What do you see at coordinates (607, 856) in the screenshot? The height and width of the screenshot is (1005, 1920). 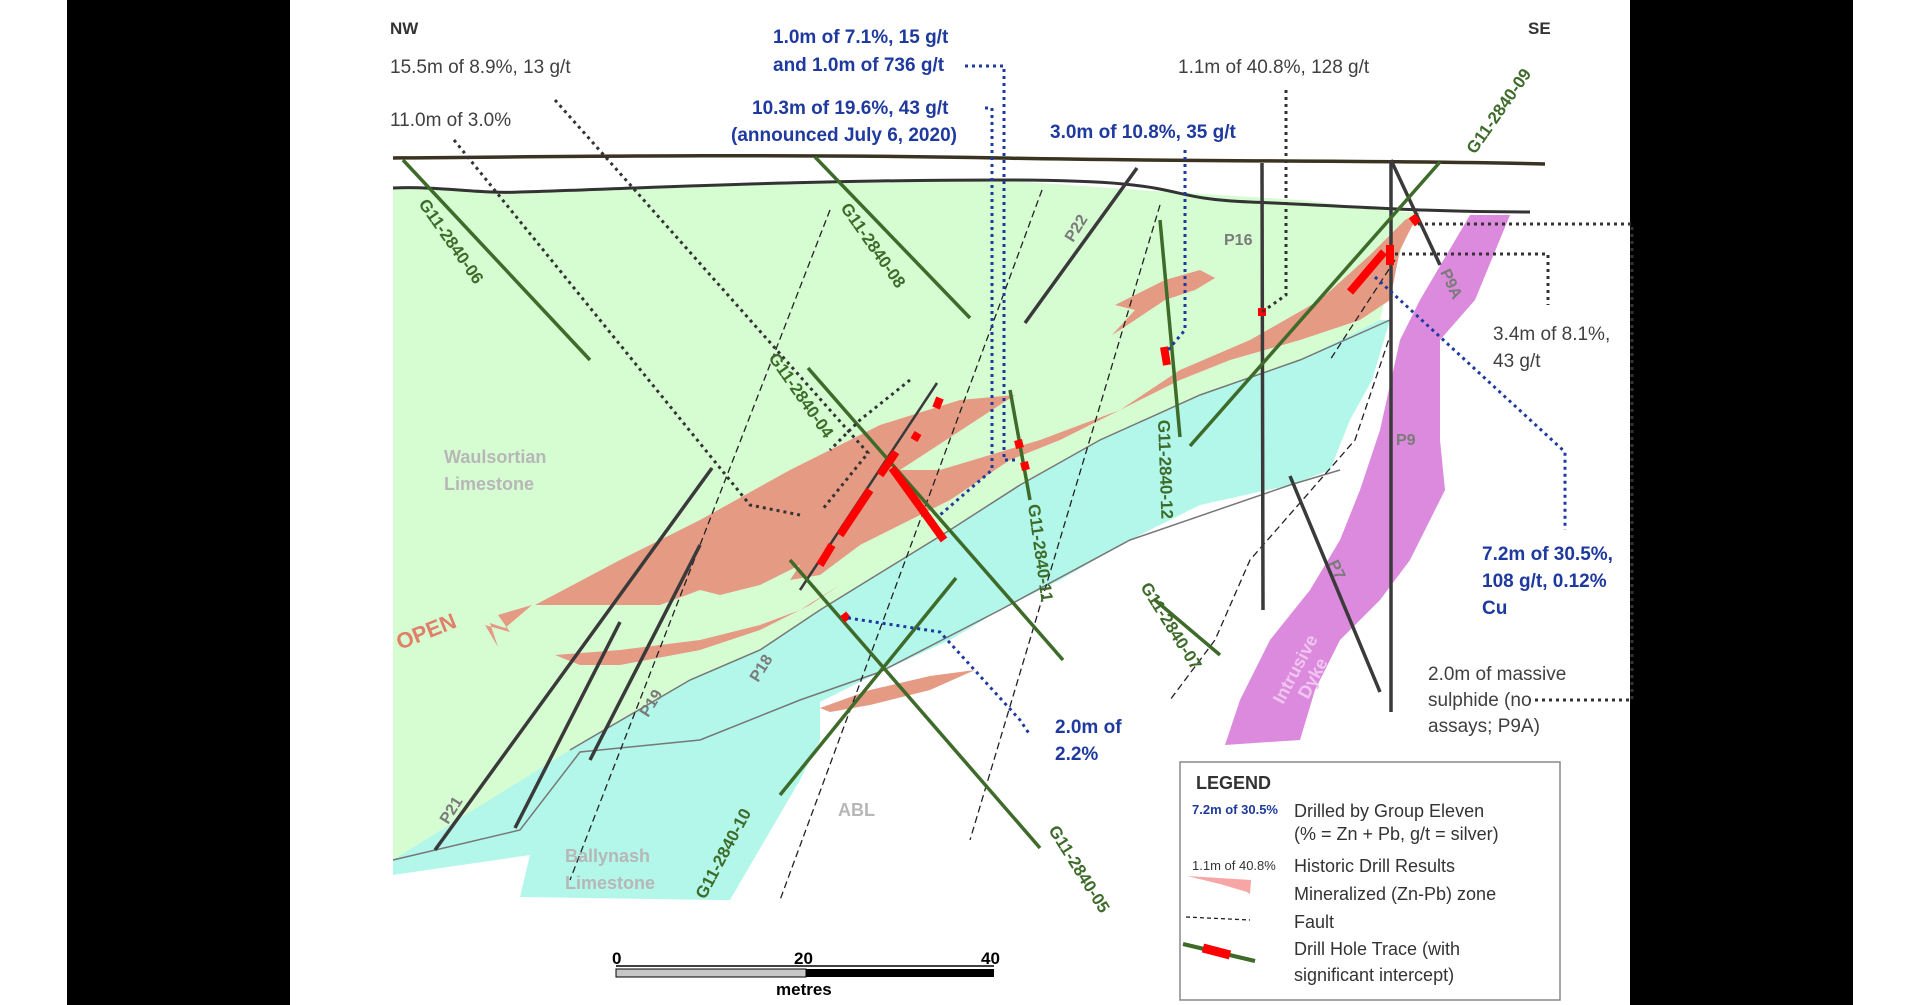 I see `unit-label-ballynash: Ballynash` at bounding box center [607, 856].